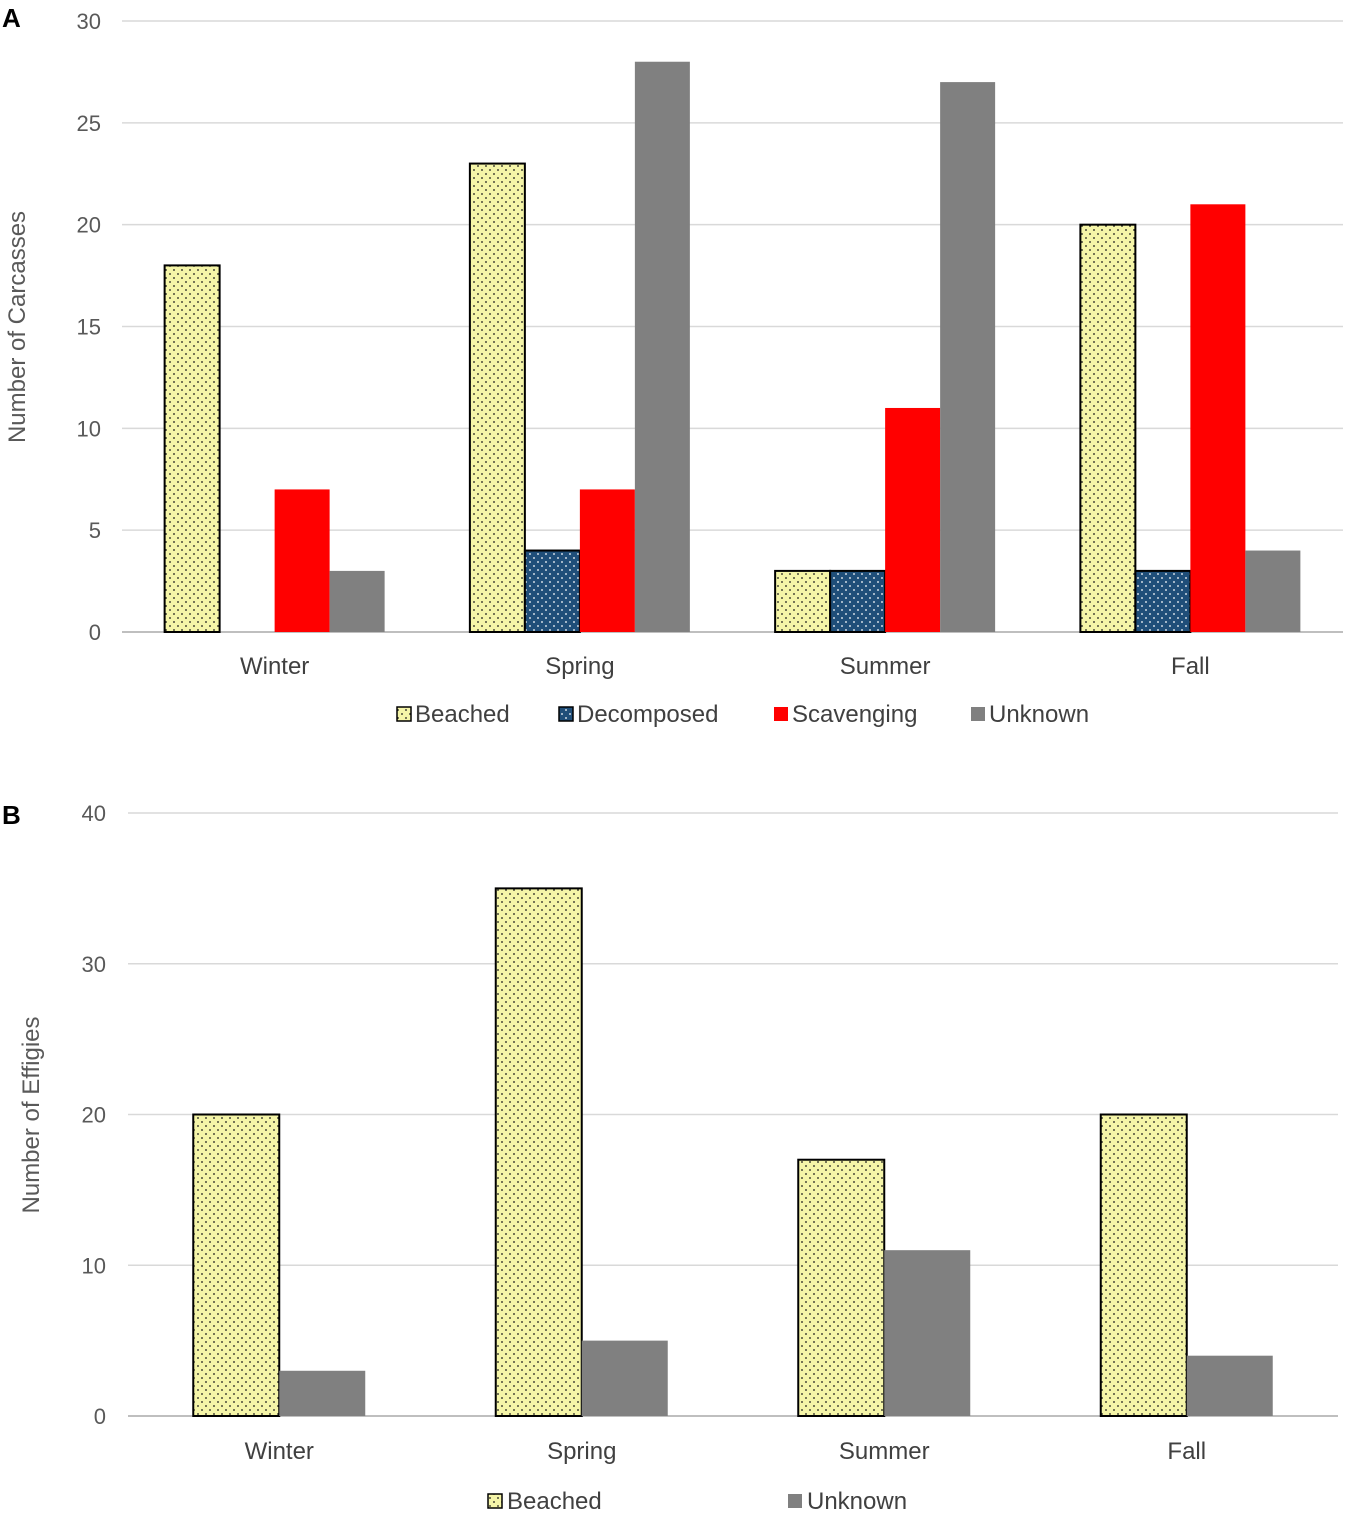  Describe the element at coordinates (566, 714) in the screenshot. I see `panel-a-legend-swatch-decomposed` at that location.